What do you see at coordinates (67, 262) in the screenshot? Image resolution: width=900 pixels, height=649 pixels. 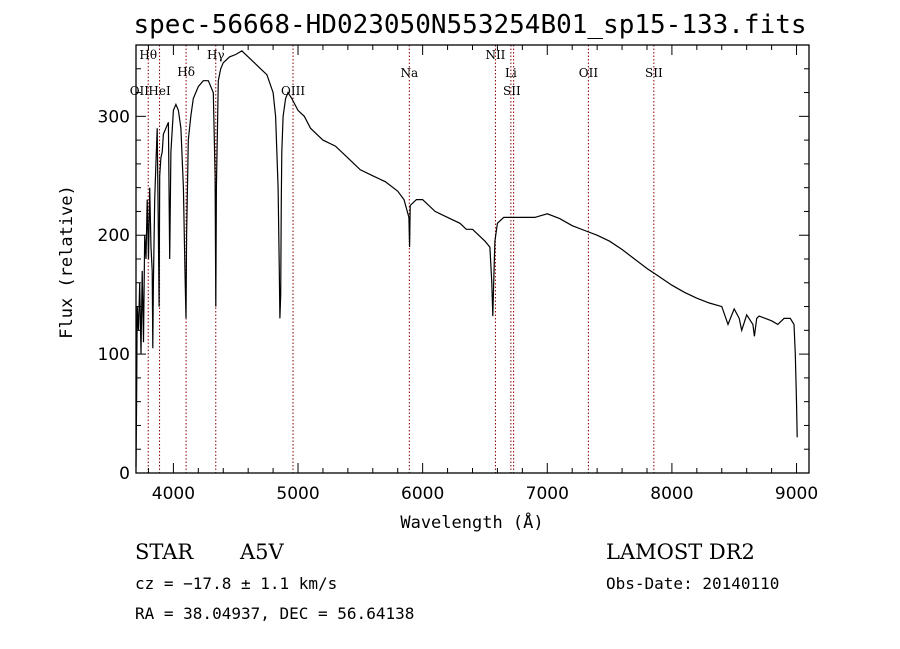 I see `y-axis-label: Flux (relative)` at bounding box center [67, 262].